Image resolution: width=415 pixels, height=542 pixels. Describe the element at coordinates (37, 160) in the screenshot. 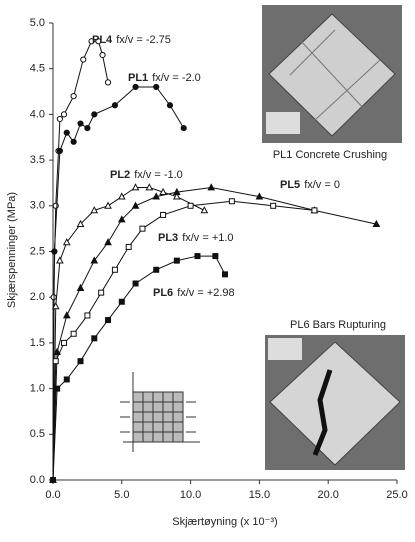

I see `y-tick-label: 3.5` at that location.